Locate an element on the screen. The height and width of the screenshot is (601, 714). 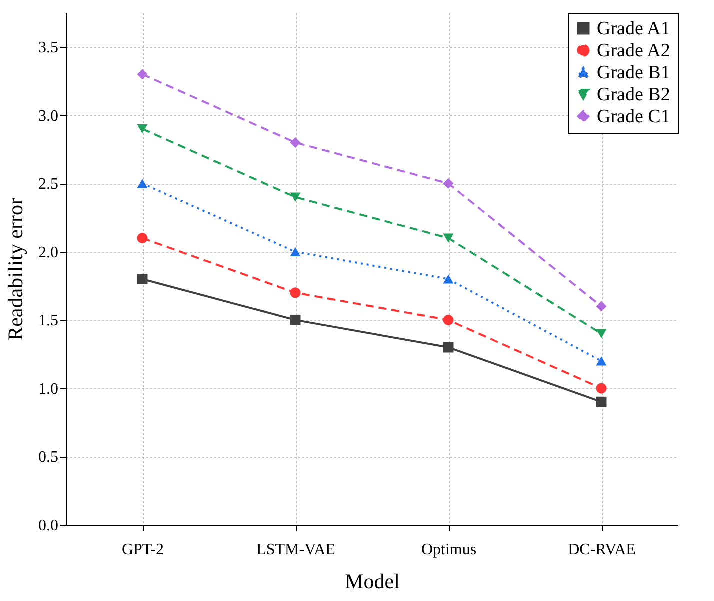
y-axis-title: Readability error is located at coordinates (16, 269).